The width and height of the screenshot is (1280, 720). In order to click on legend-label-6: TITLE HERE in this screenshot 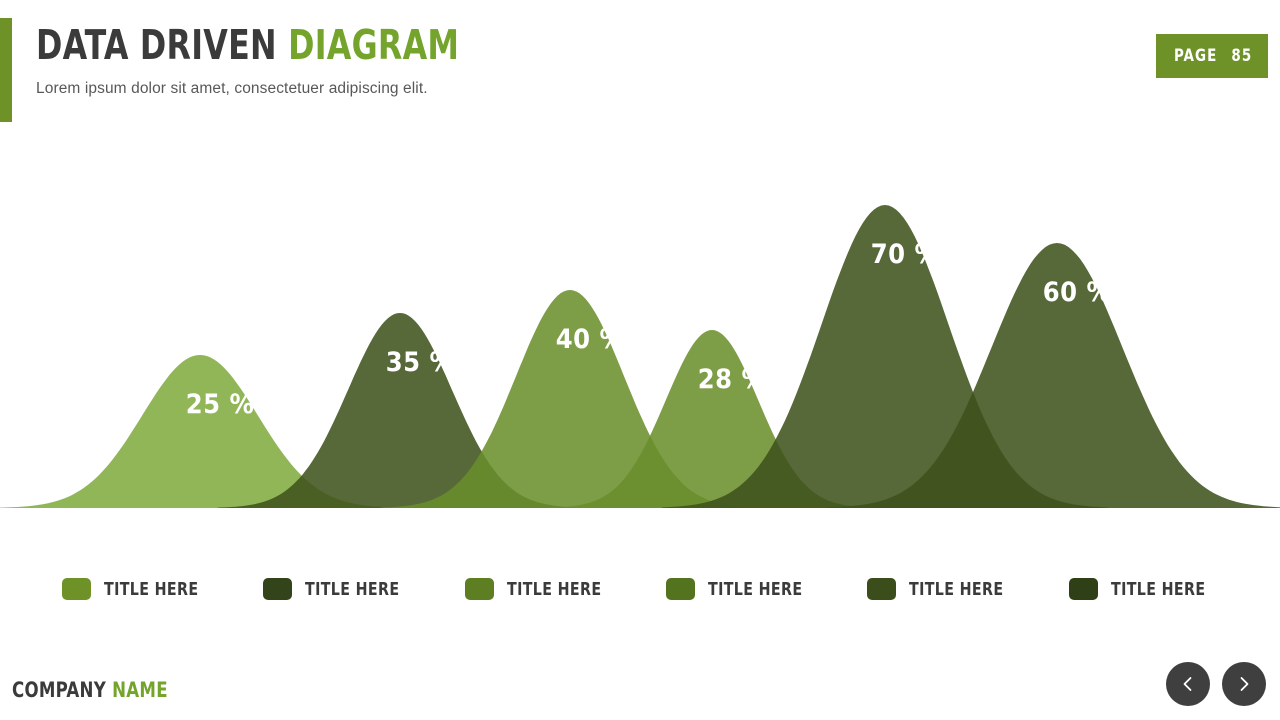, I will do `click(1158, 589)`.